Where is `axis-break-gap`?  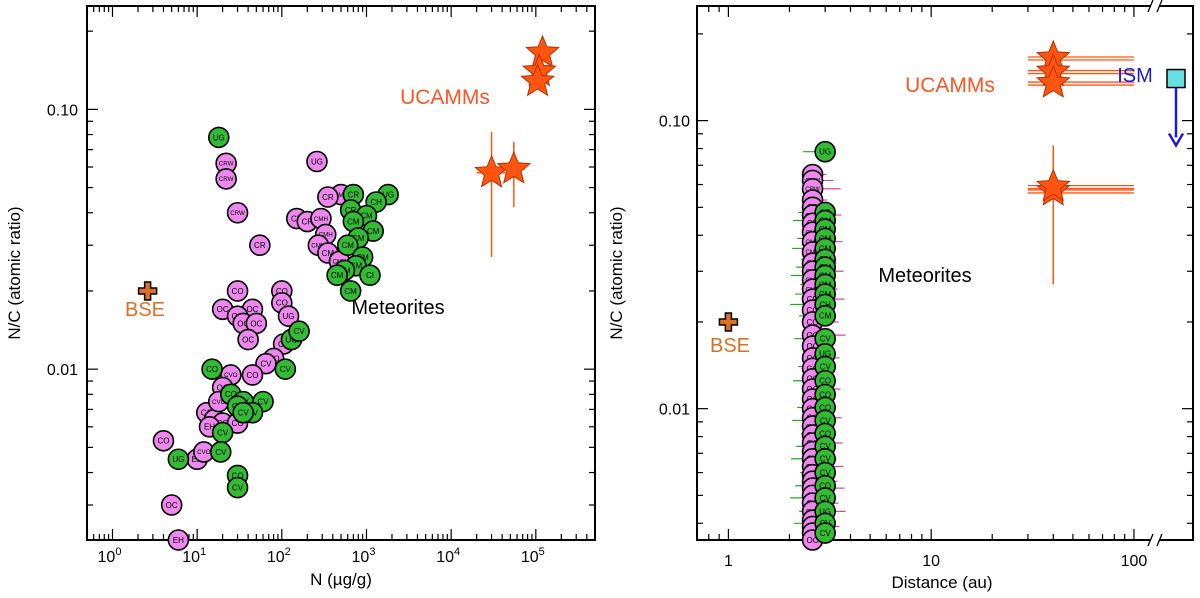 axis-break-gap is located at coordinates (1155, 6).